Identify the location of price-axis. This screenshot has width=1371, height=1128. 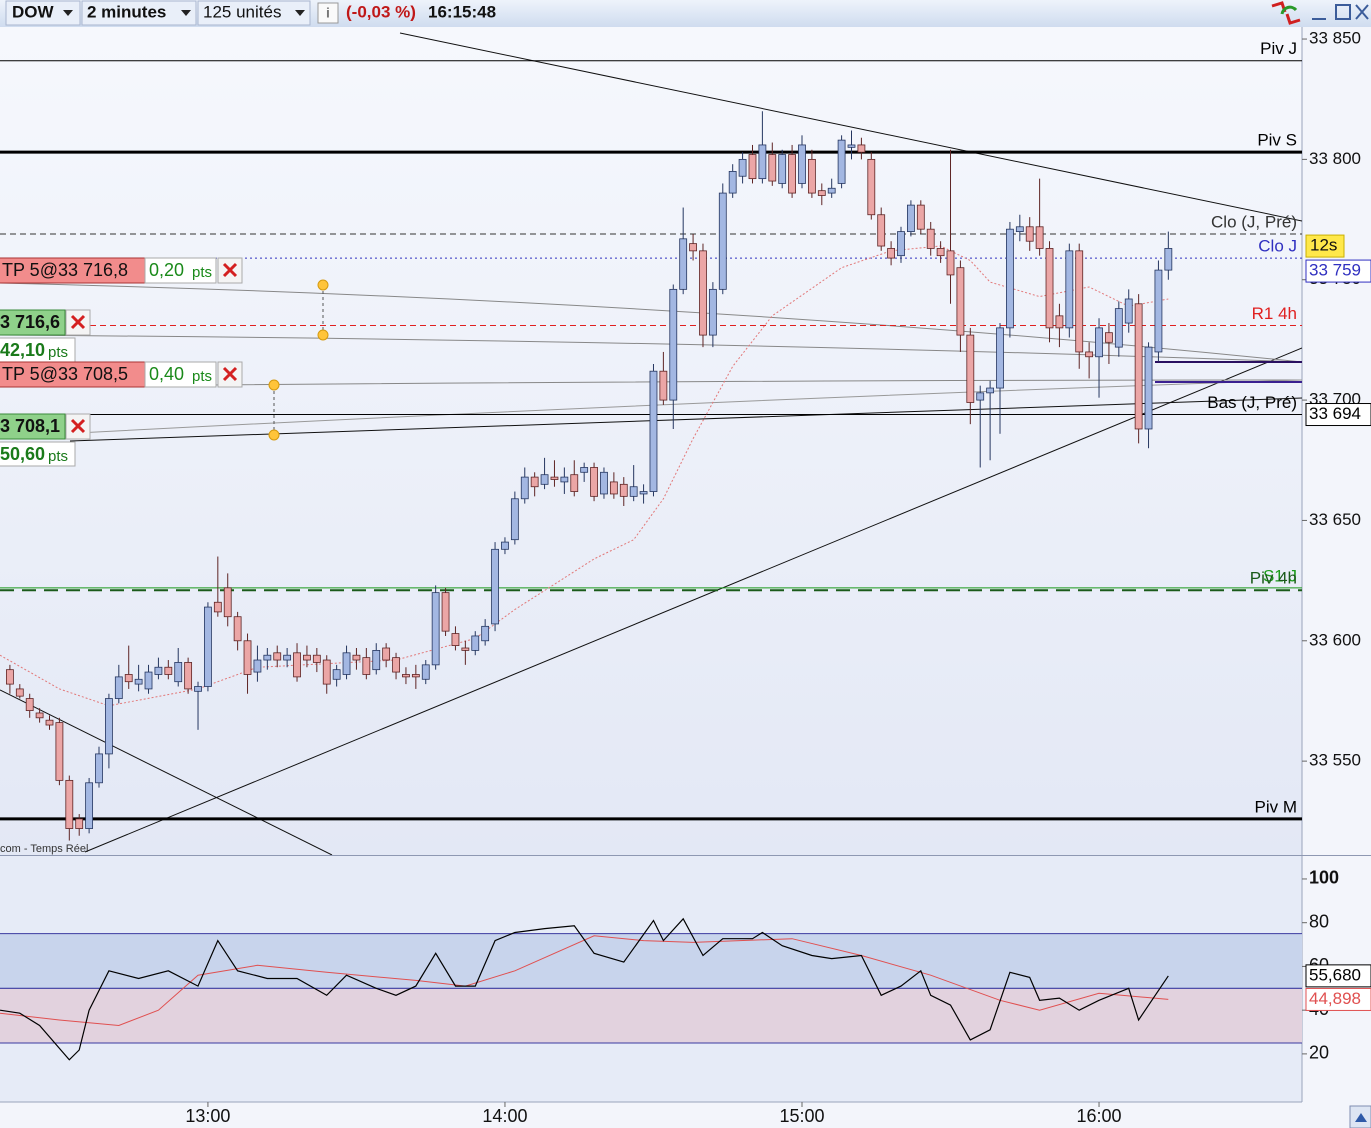
(1336, 577).